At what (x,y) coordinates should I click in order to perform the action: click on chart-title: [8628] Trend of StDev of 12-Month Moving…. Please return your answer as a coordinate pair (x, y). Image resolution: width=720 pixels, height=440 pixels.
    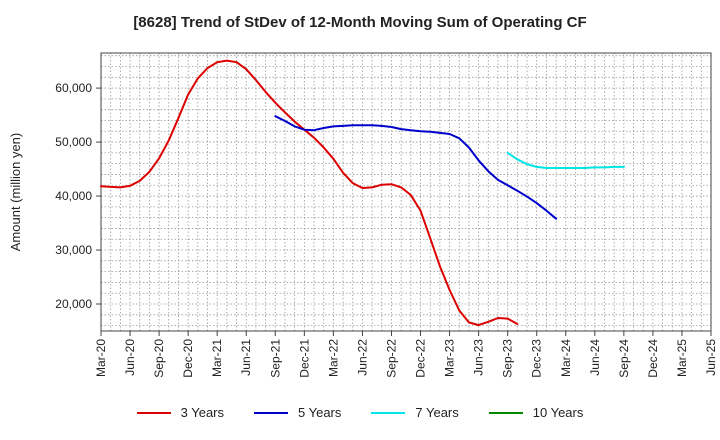
    Looking at the image, I should click on (360, 22).